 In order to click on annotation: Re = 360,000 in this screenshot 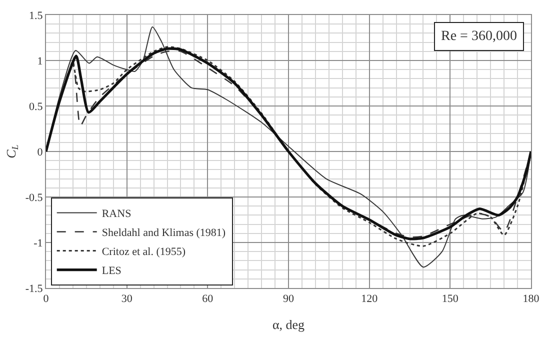, I will do `click(479, 36)`.